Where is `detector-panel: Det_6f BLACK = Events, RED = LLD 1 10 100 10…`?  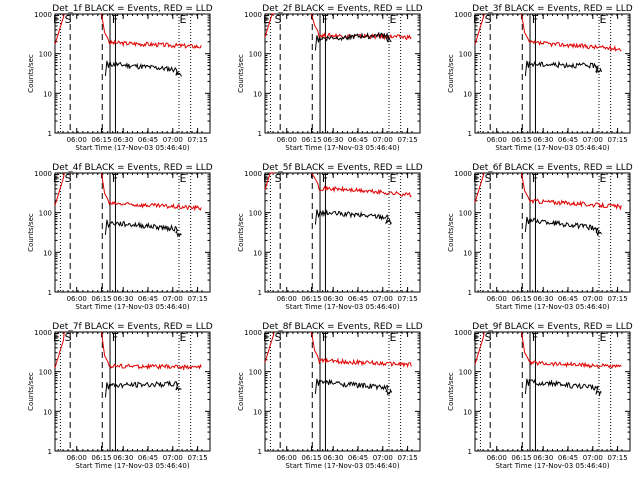 detector-panel: Det_6f BLACK = Events, RED = LLD 1 10 100 10… is located at coordinates (540, 237).